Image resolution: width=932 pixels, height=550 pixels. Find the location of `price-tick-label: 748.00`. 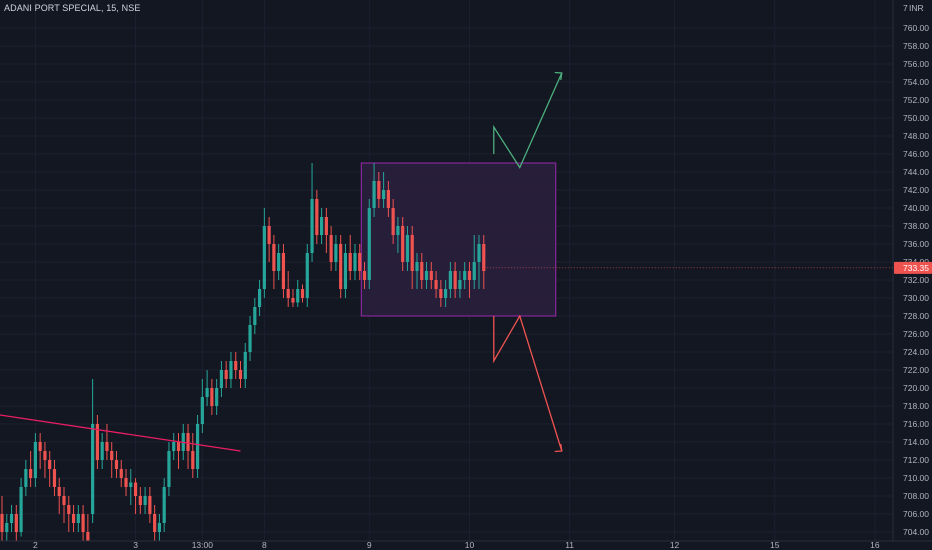

price-tick-label: 748.00 is located at coordinates (916, 136).